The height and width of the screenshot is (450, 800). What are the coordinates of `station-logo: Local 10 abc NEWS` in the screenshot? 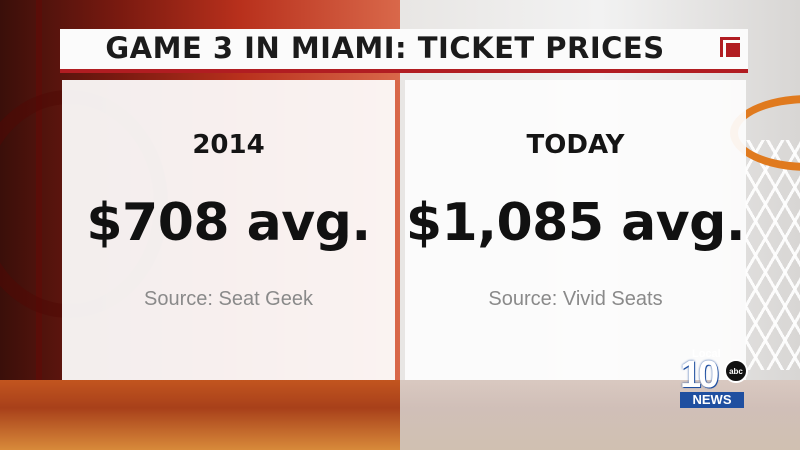 It's located at (714, 378).